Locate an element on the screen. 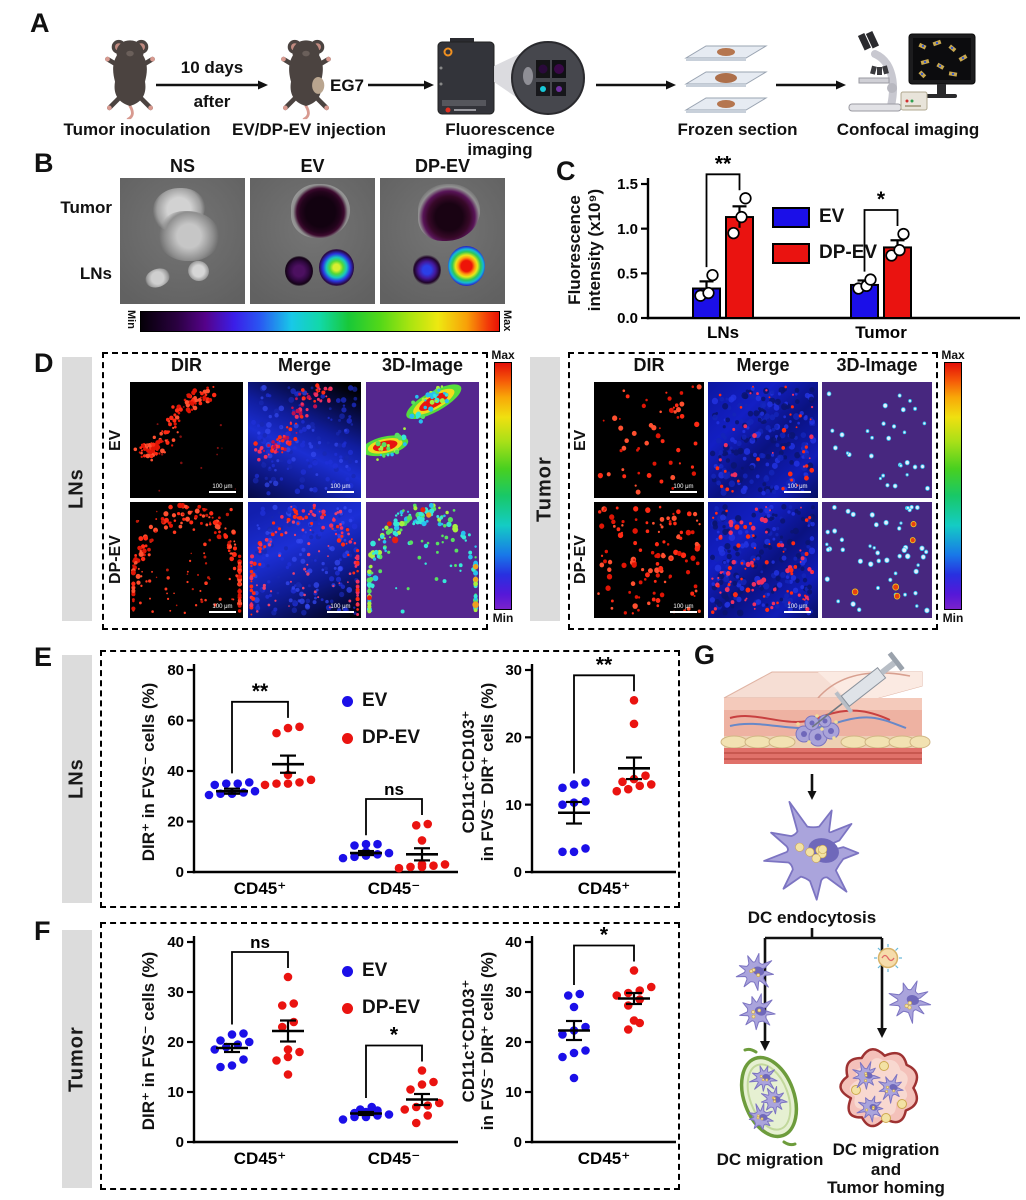 This screenshot has width=1026, height=1200. g-caption-homing-1: DC migration is located at coordinates (886, 1149).